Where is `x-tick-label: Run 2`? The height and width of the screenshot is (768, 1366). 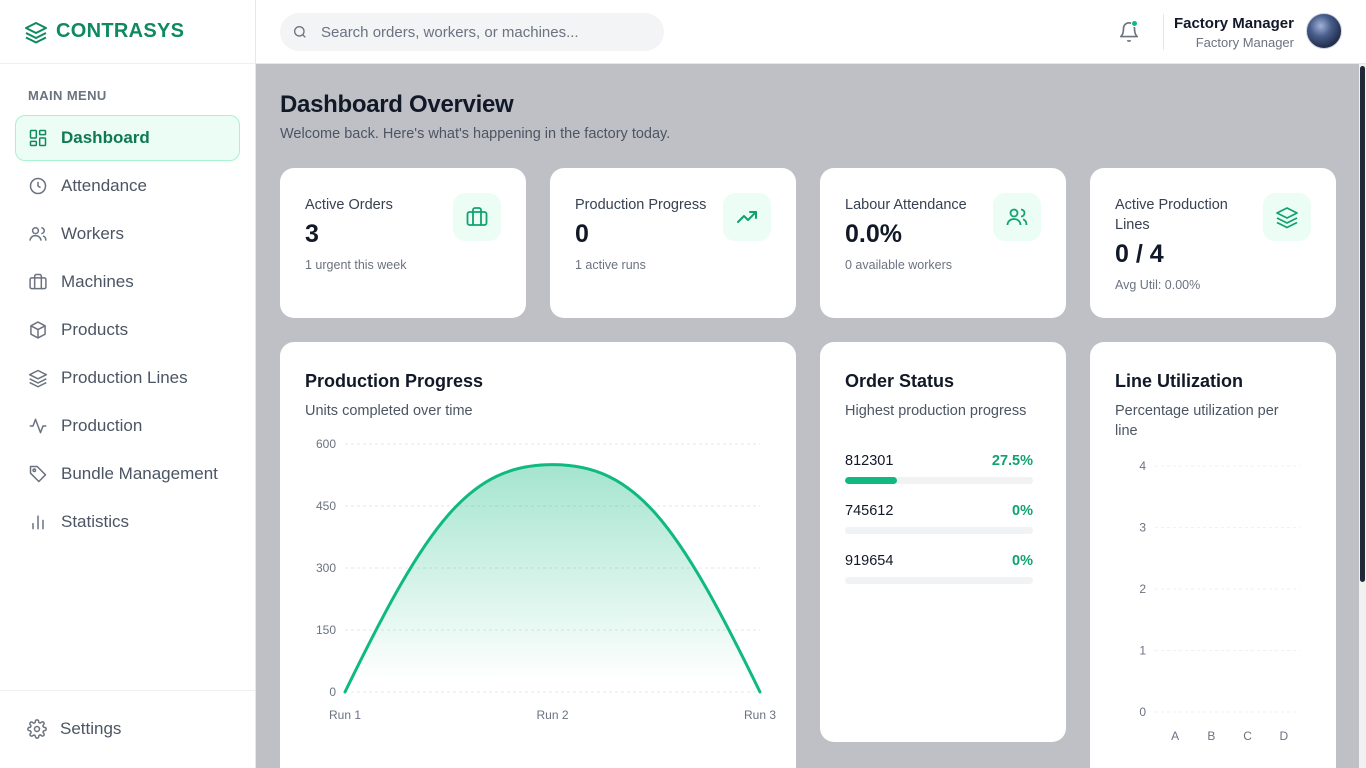 x-tick-label: Run 2 is located at coordinates (552, 715).